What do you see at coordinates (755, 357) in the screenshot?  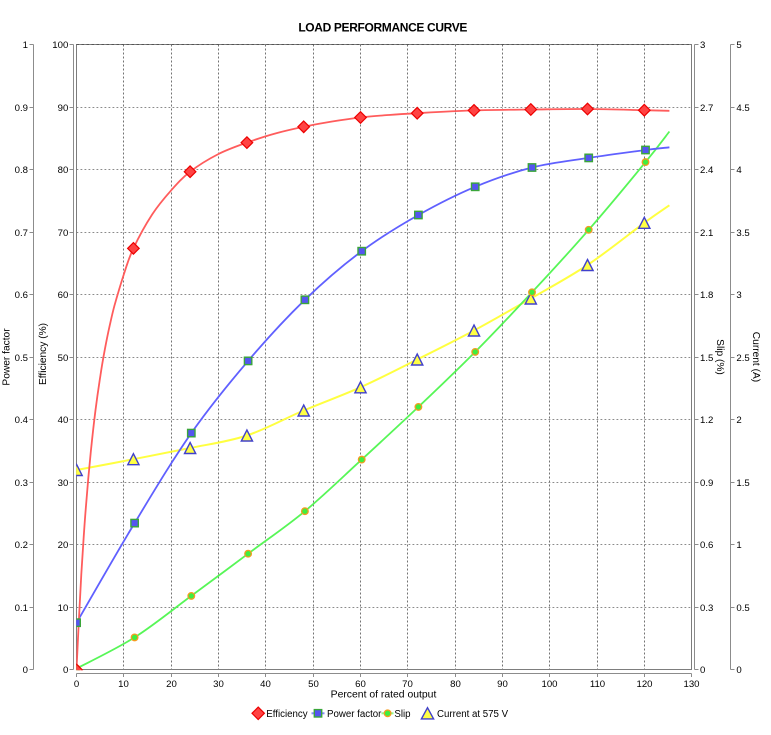 I see `svg-text: Current (A)` at bounding box center [755, 357].